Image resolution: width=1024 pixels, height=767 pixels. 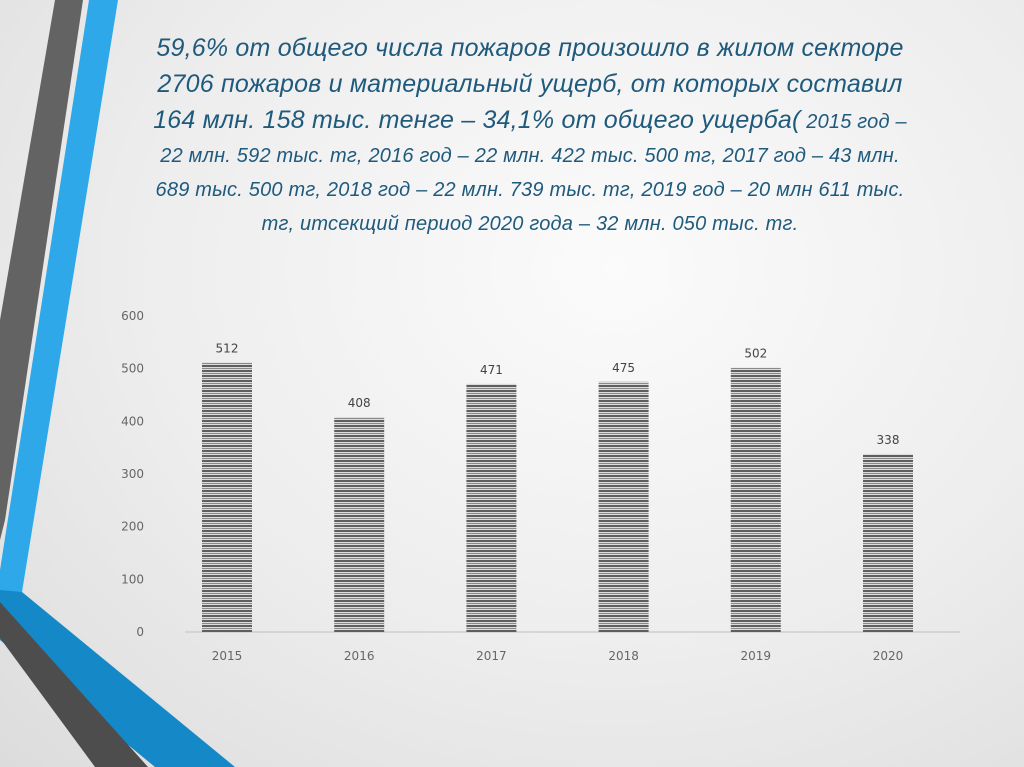 What do you see at coordinates (623, 656) in the screenshot?
I see `x-tick-label: 2018` at bounding box center [623, 656].